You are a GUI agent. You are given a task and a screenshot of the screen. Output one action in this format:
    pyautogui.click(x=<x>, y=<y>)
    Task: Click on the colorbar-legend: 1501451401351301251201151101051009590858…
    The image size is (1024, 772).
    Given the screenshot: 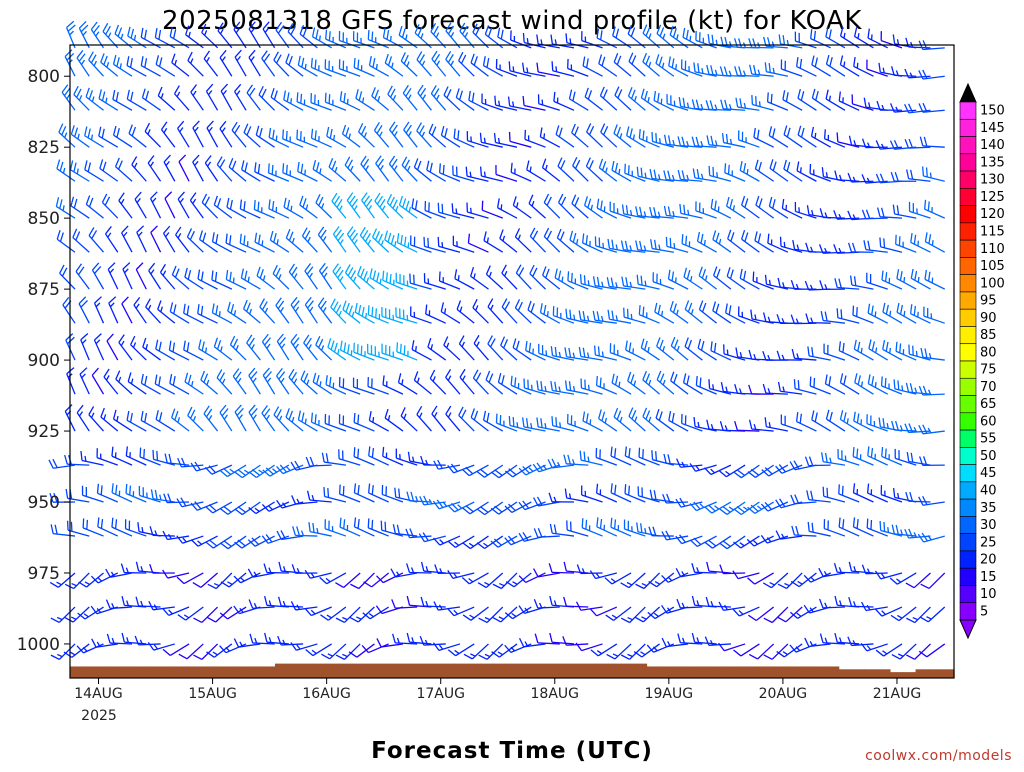 What is the action you would take?
    pyautogui.click(x=982, y=361)
    